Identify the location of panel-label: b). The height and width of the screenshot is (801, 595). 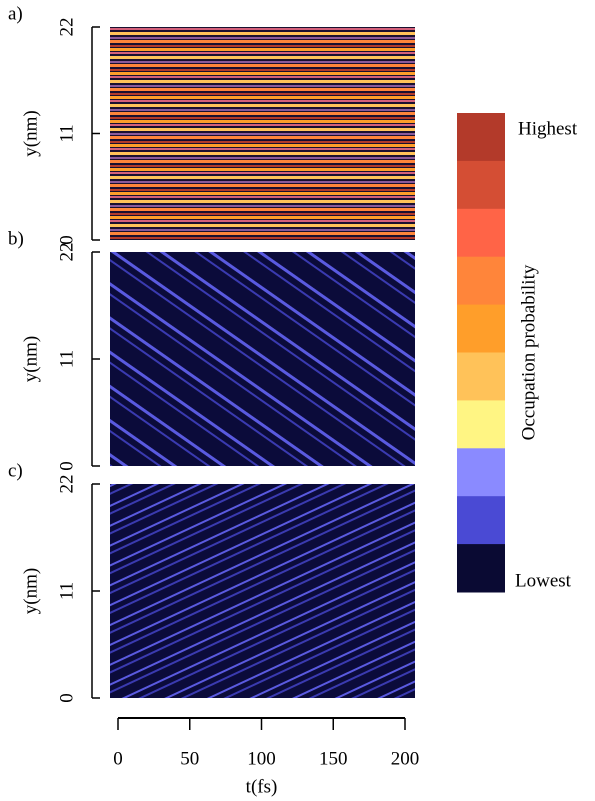
(16, 238).